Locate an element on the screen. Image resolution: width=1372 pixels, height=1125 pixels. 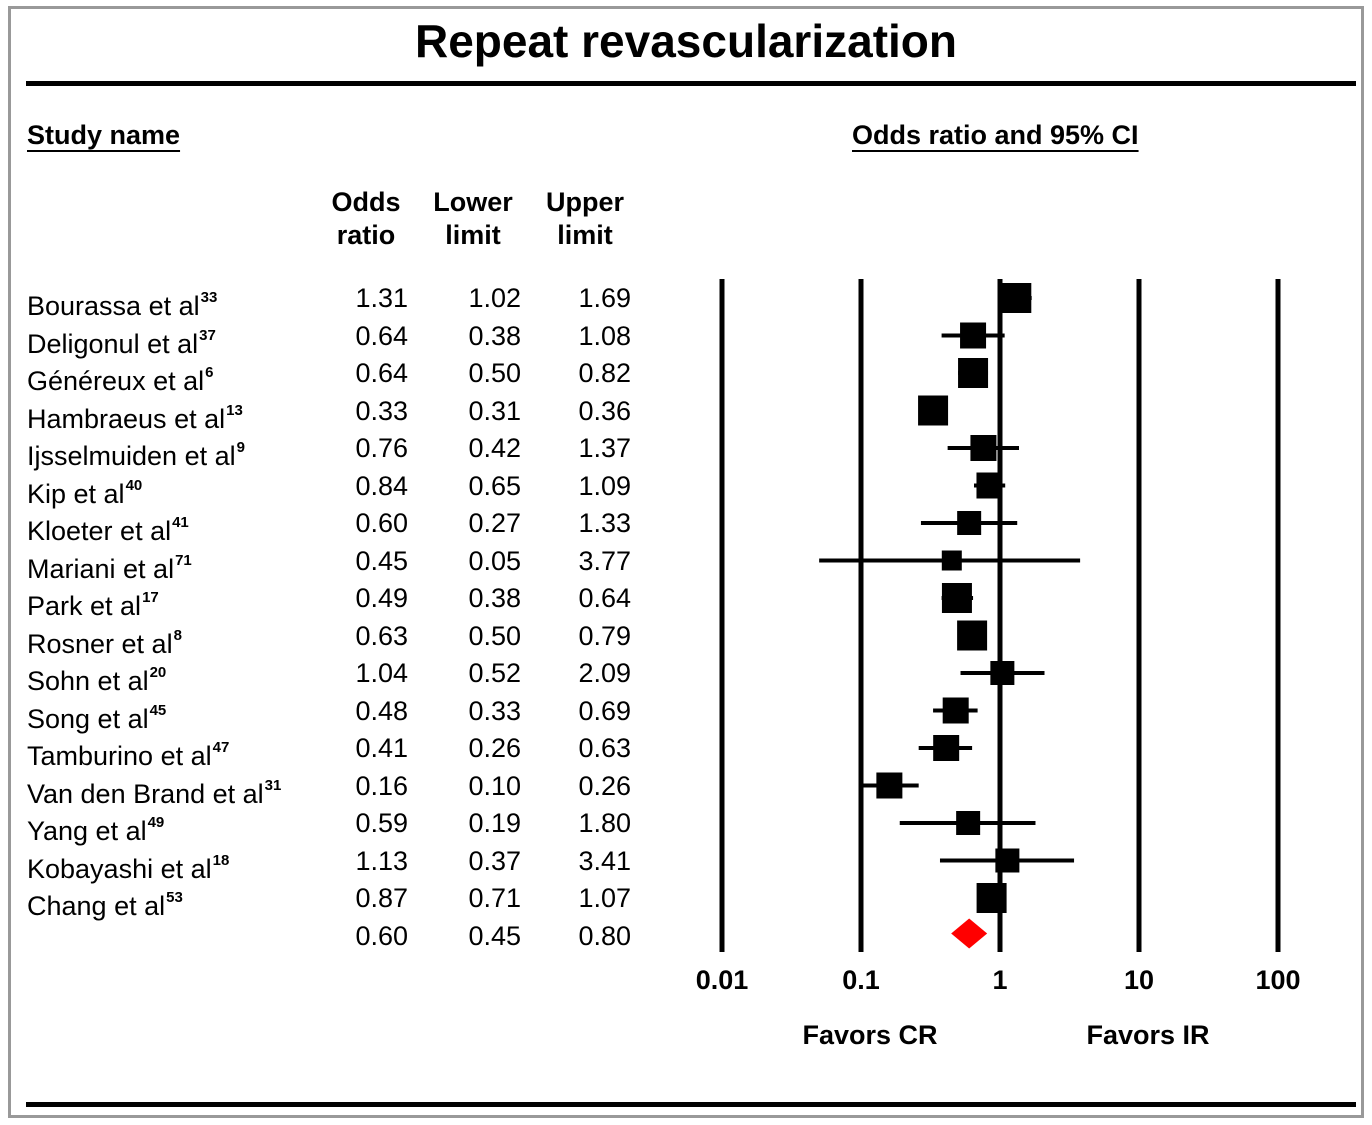
upper-limit-value: 1.37 is located at coordinates (604, 448).